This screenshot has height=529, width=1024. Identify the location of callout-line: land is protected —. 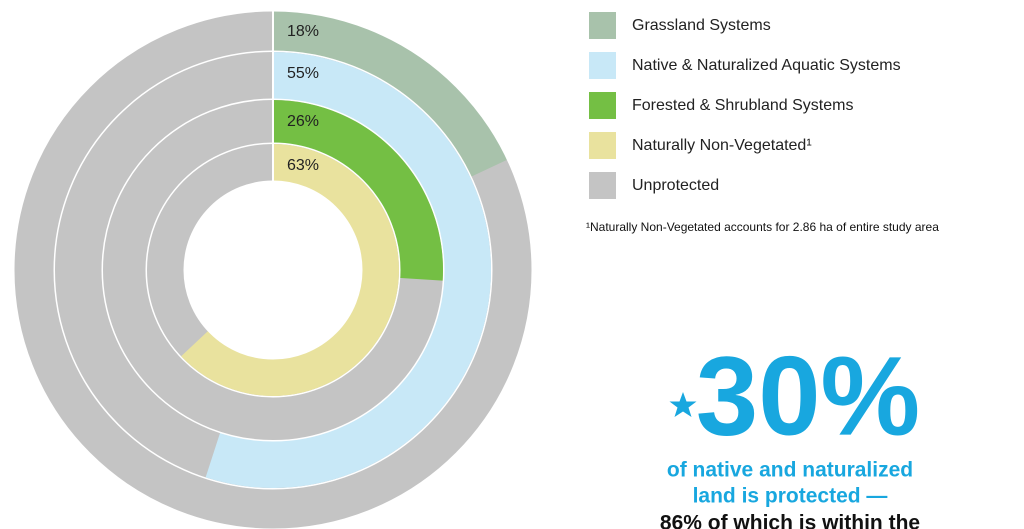
(790, 496).